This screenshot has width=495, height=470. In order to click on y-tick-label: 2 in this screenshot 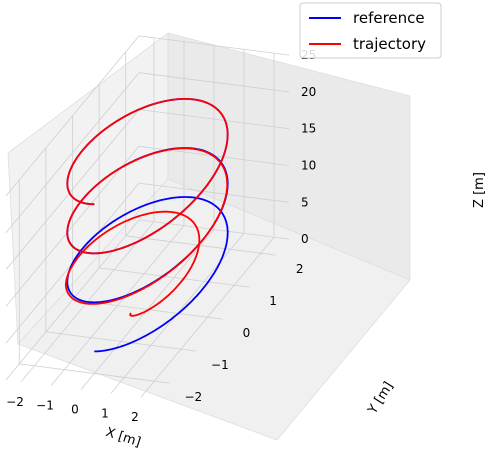, I will do `click(300, 269)`.